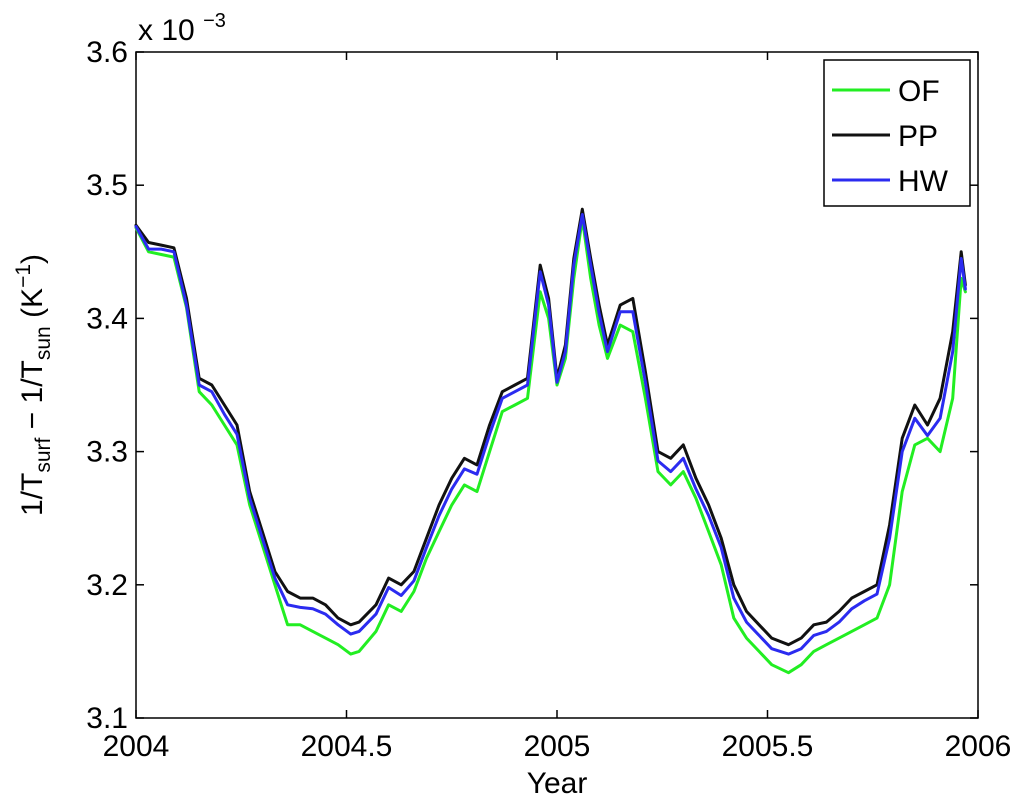 The image size is (1024, 800). I want to click on y-tick-label: 3.5, so click(107, 185).